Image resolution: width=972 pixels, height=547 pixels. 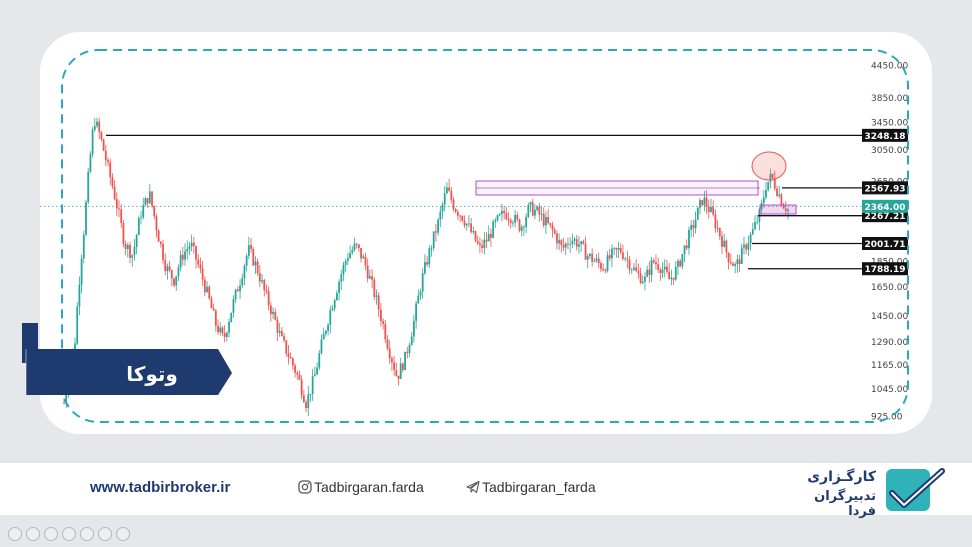 What do you see at coordinates (51, 534) in the screenshot?
I see `back-icon` at bounding box center [51, 534].